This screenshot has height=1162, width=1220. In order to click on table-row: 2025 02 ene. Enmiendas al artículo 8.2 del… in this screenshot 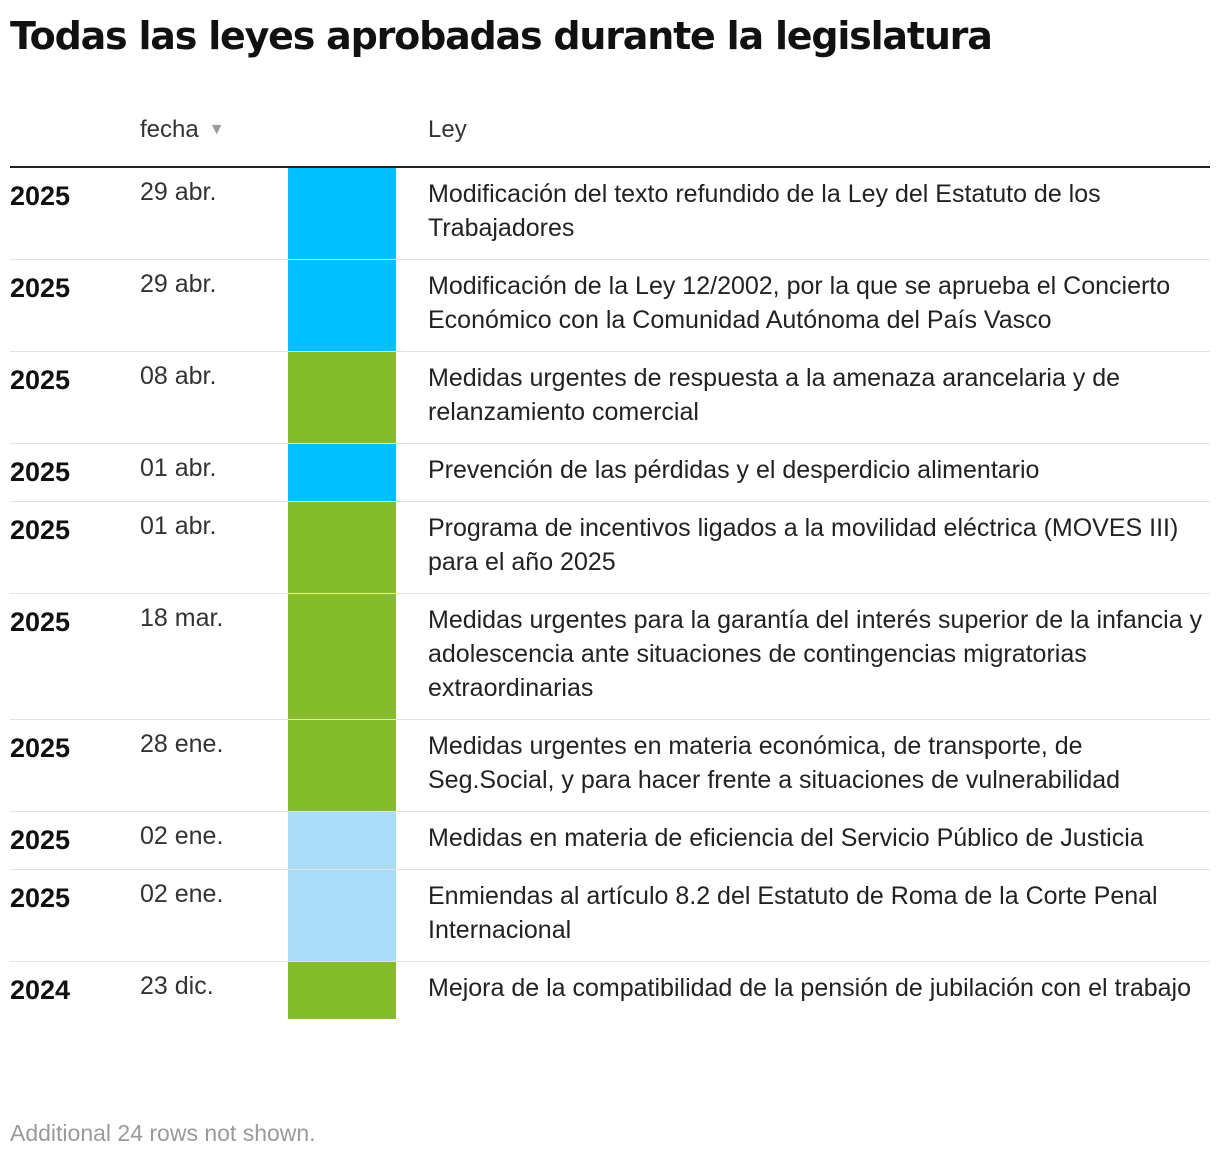, I will do `click(610, 916)`.